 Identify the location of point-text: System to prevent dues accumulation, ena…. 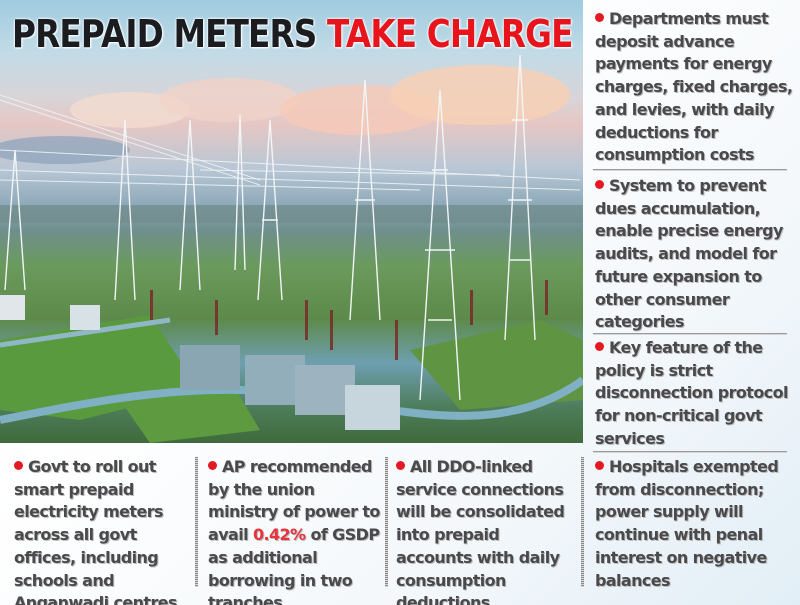
(689, 254).